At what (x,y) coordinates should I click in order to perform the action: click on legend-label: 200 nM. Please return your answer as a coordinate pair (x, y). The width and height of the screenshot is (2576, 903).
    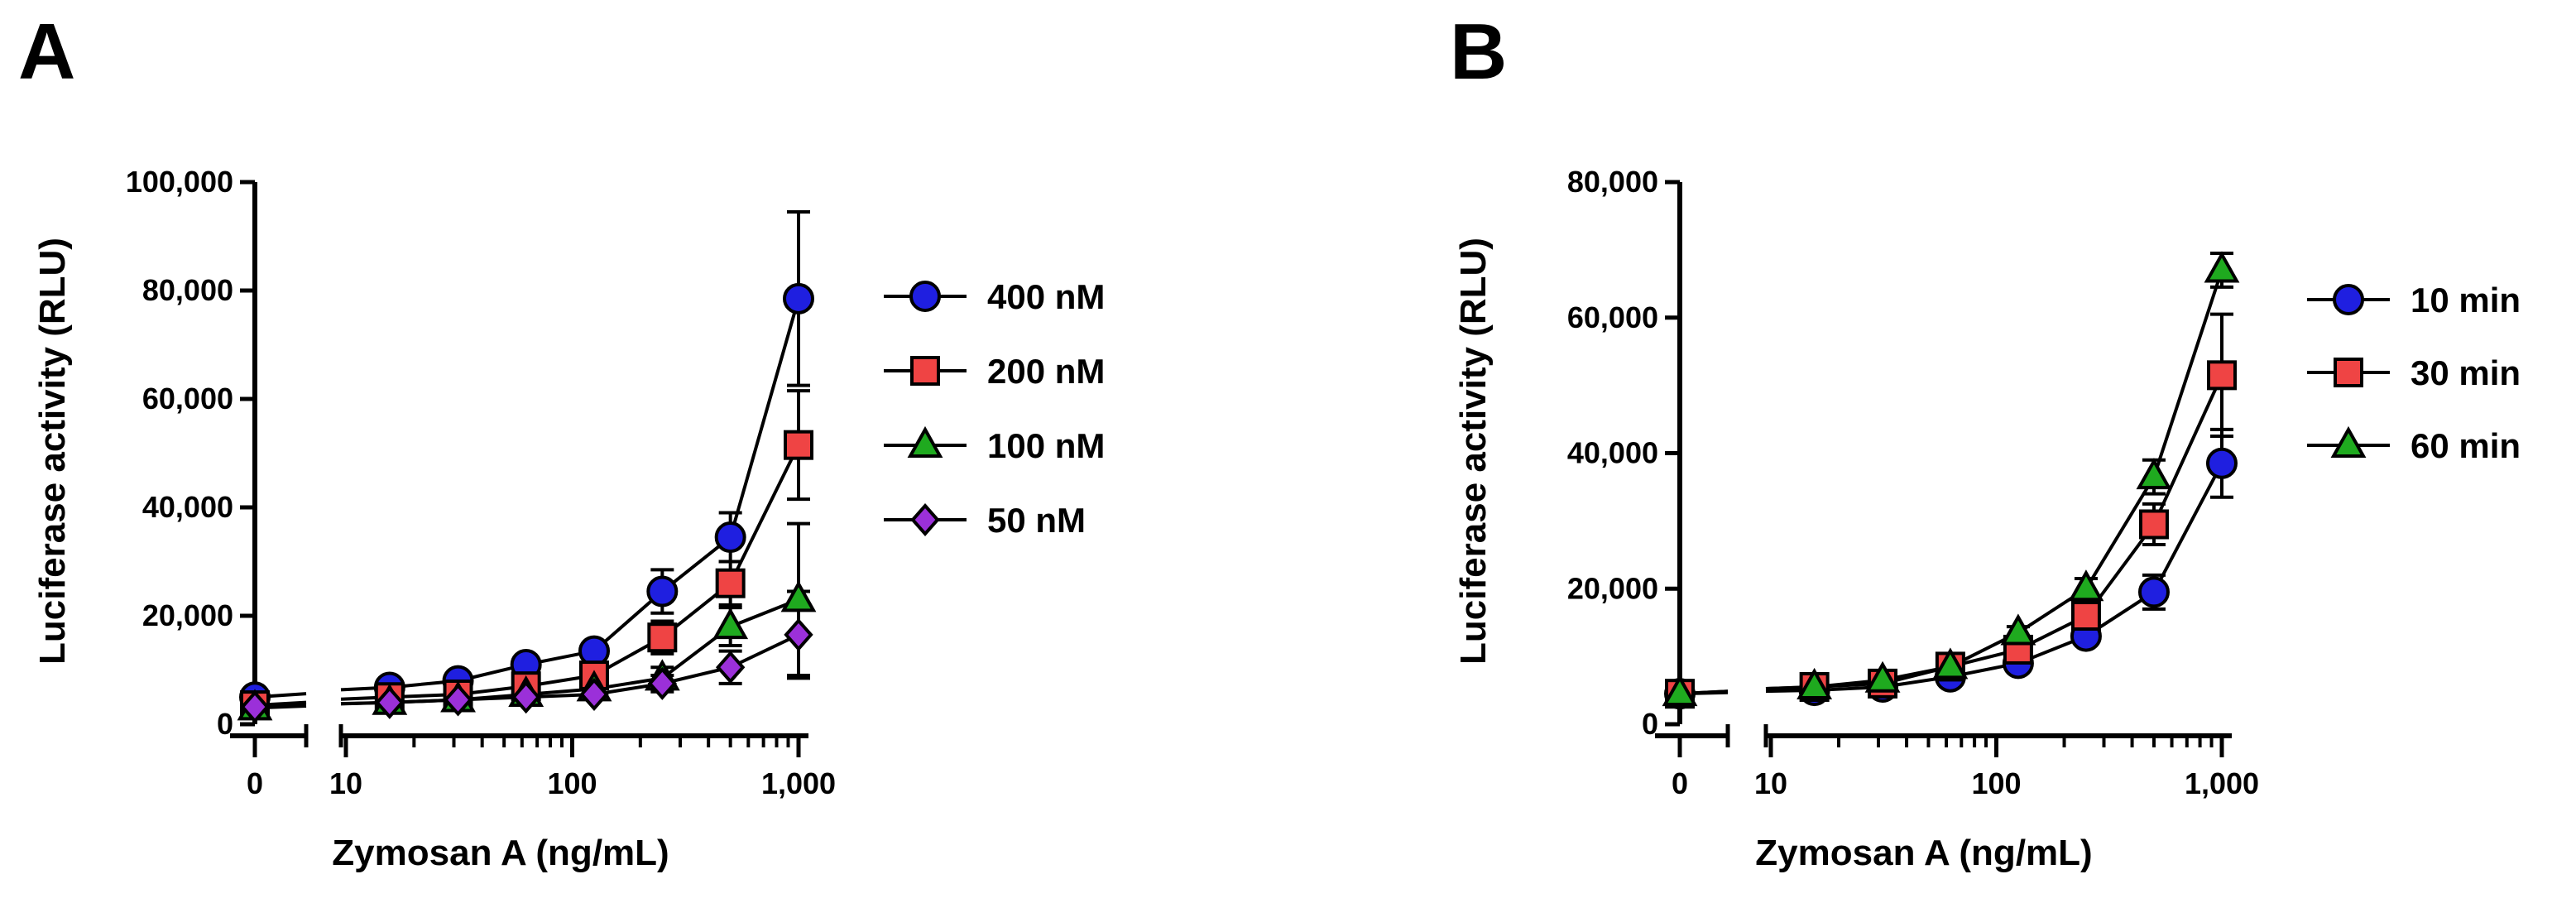
    Looking at the image, I should click on (1046, 371).